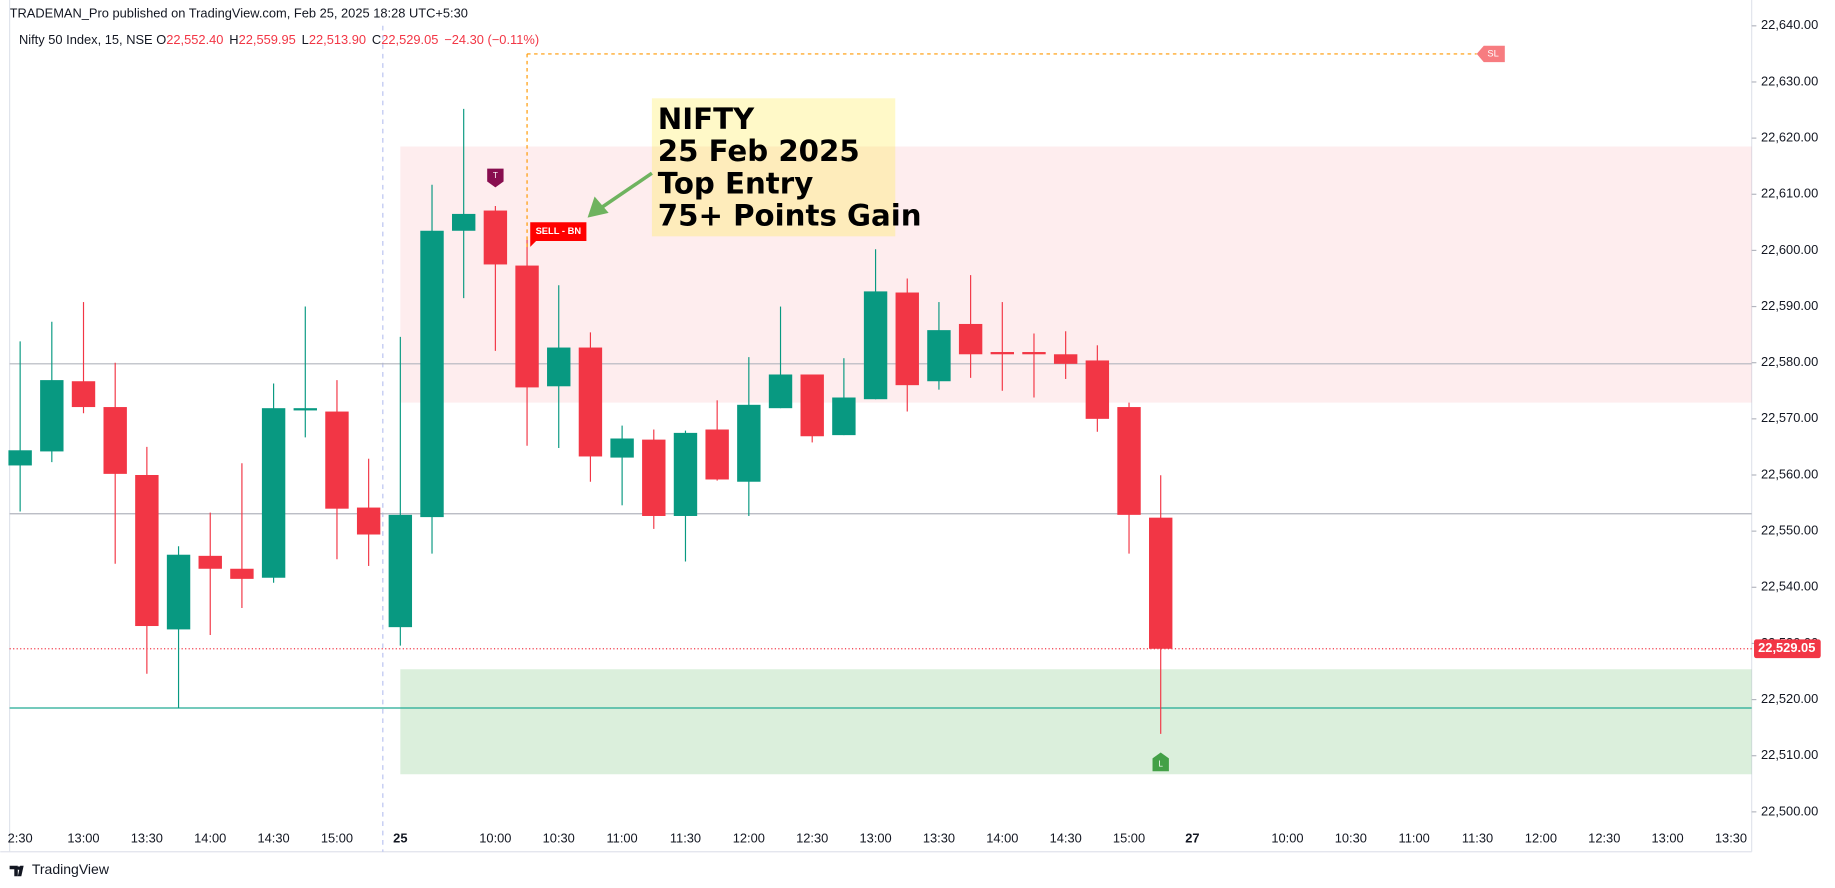 The width and height of the screenshot is (1835, 888). I want to click on ohlc-value: 22,513.90, so click(337, 39).